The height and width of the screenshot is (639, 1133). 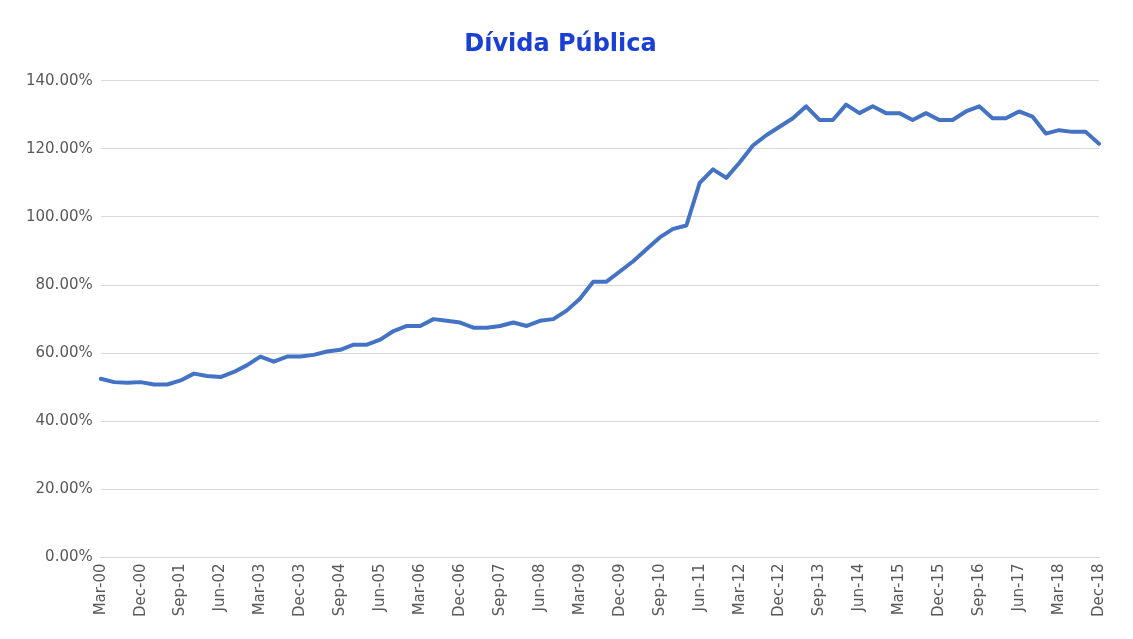 I want to click on x-tick-label: Mar-09, so click(x=578, y=589).